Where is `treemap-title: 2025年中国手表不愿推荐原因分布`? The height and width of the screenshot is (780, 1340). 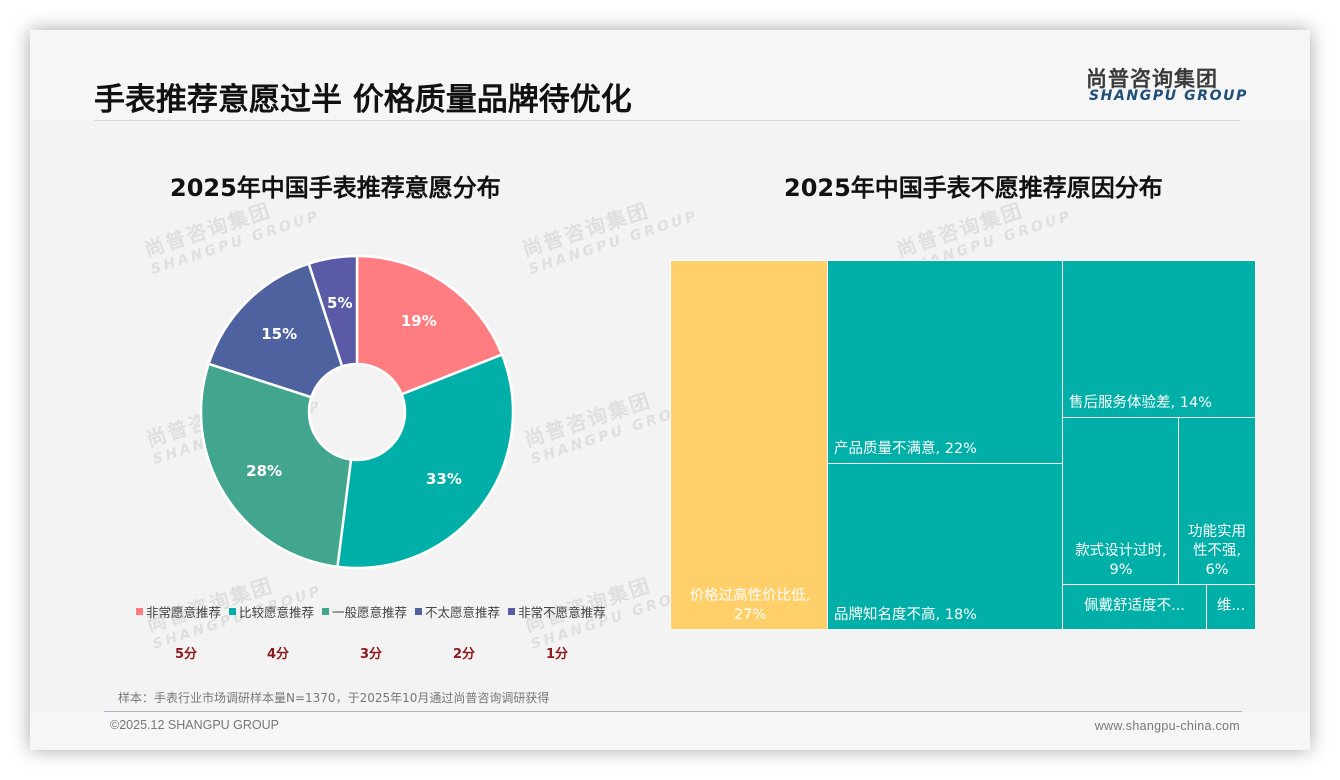
treemap-title: 2025年中国手表不愿推荐原因分布 is located at coordinates (973, 188).